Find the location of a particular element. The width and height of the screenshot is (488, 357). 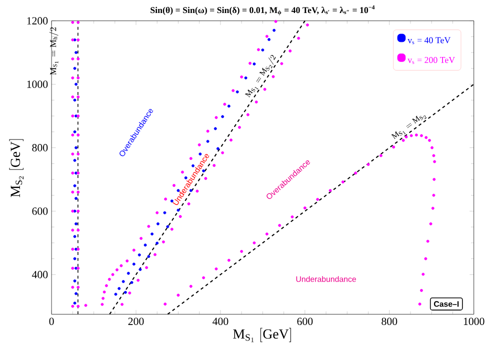

y-tick-label: 800 is located at coordinates (40, 148).